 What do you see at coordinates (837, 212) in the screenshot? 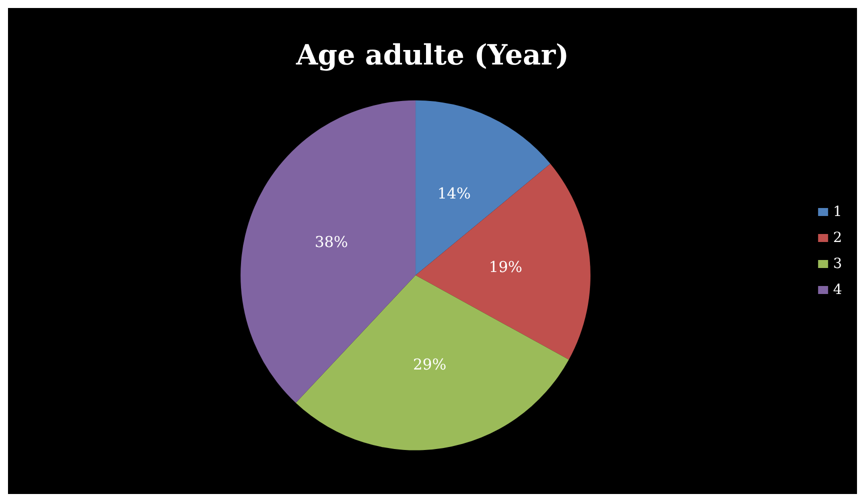
I see `legend-label: 1` at bounding box center [837, 212].